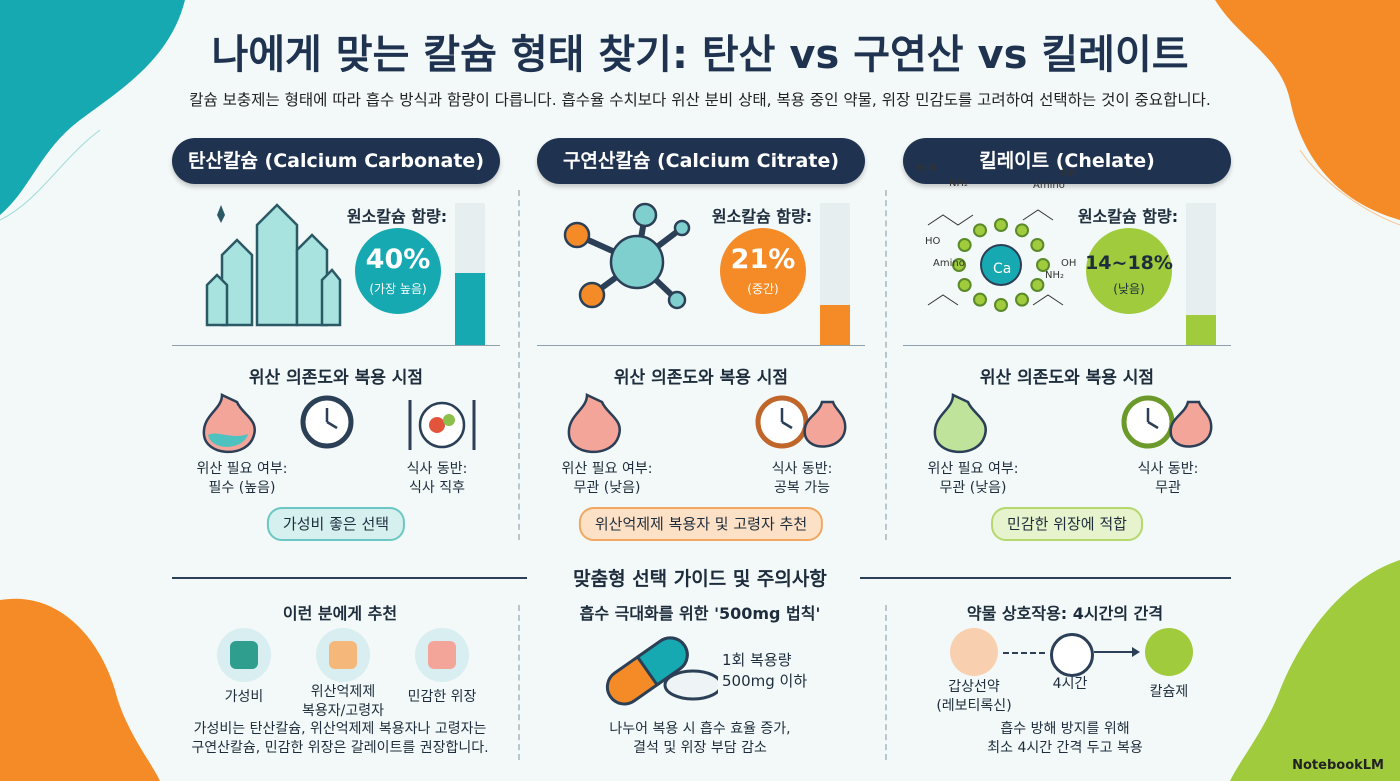 The image size is (1400, 781). What do you see at coordinates (763, 289) in the screenshot?
I see `content-note: (중간)` at bounding box center [763, 289].